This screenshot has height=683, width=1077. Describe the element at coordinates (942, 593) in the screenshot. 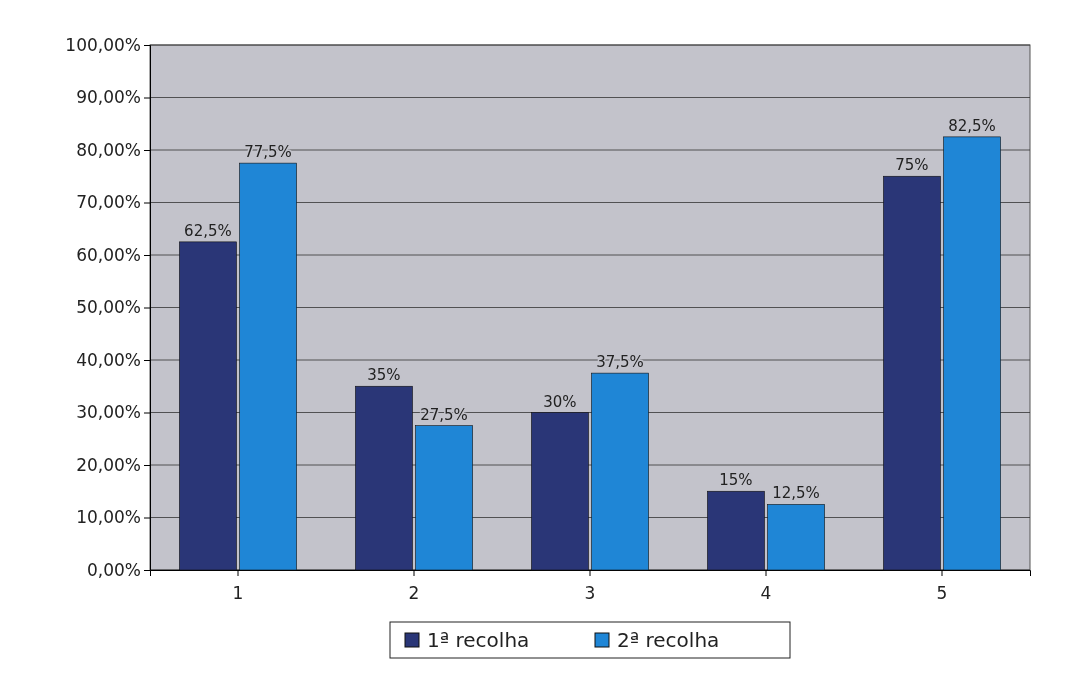

I see `x-tick-label: 5` at that location.